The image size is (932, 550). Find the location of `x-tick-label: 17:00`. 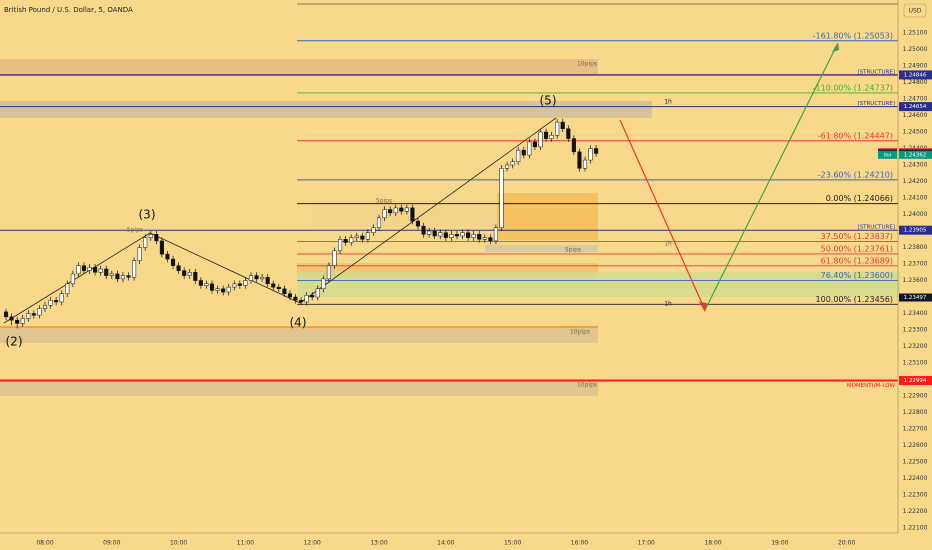

x-tick-label: 17:00 is located at coordinates (646, 543).